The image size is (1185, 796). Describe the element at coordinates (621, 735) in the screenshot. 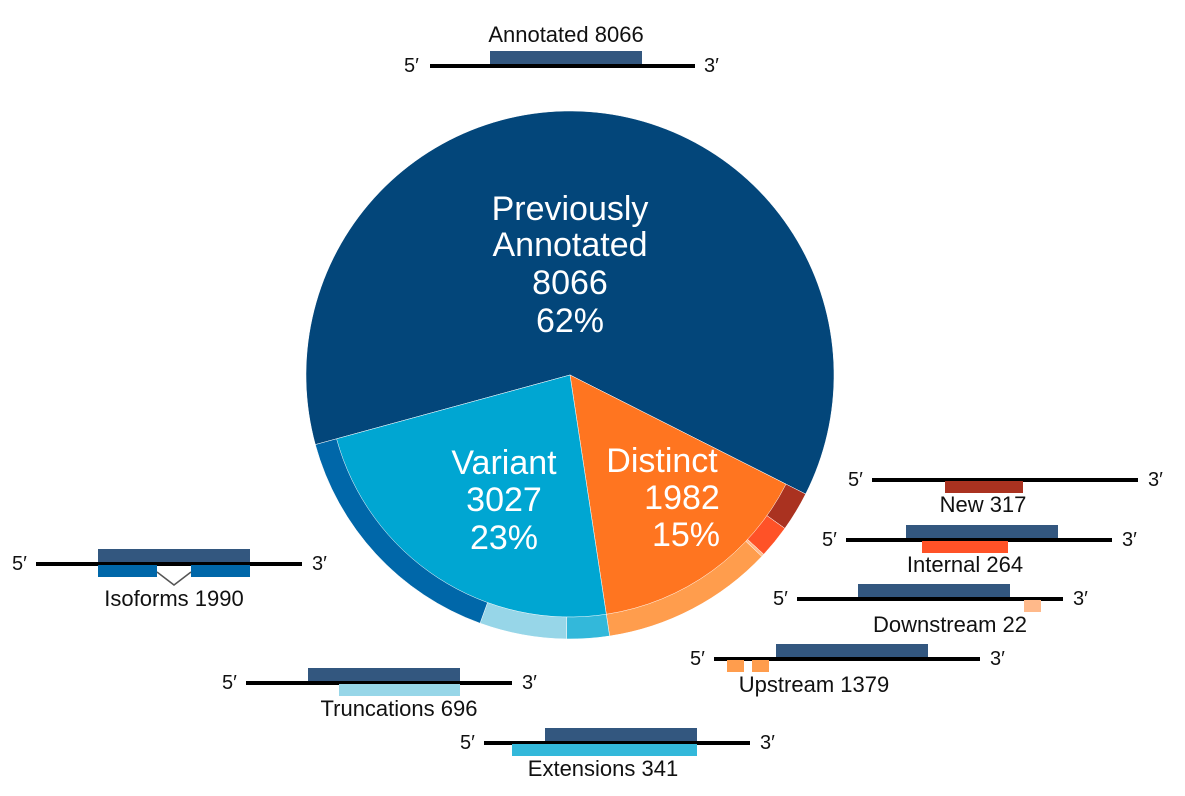

I see `extensions-annotated-bar` at that location.